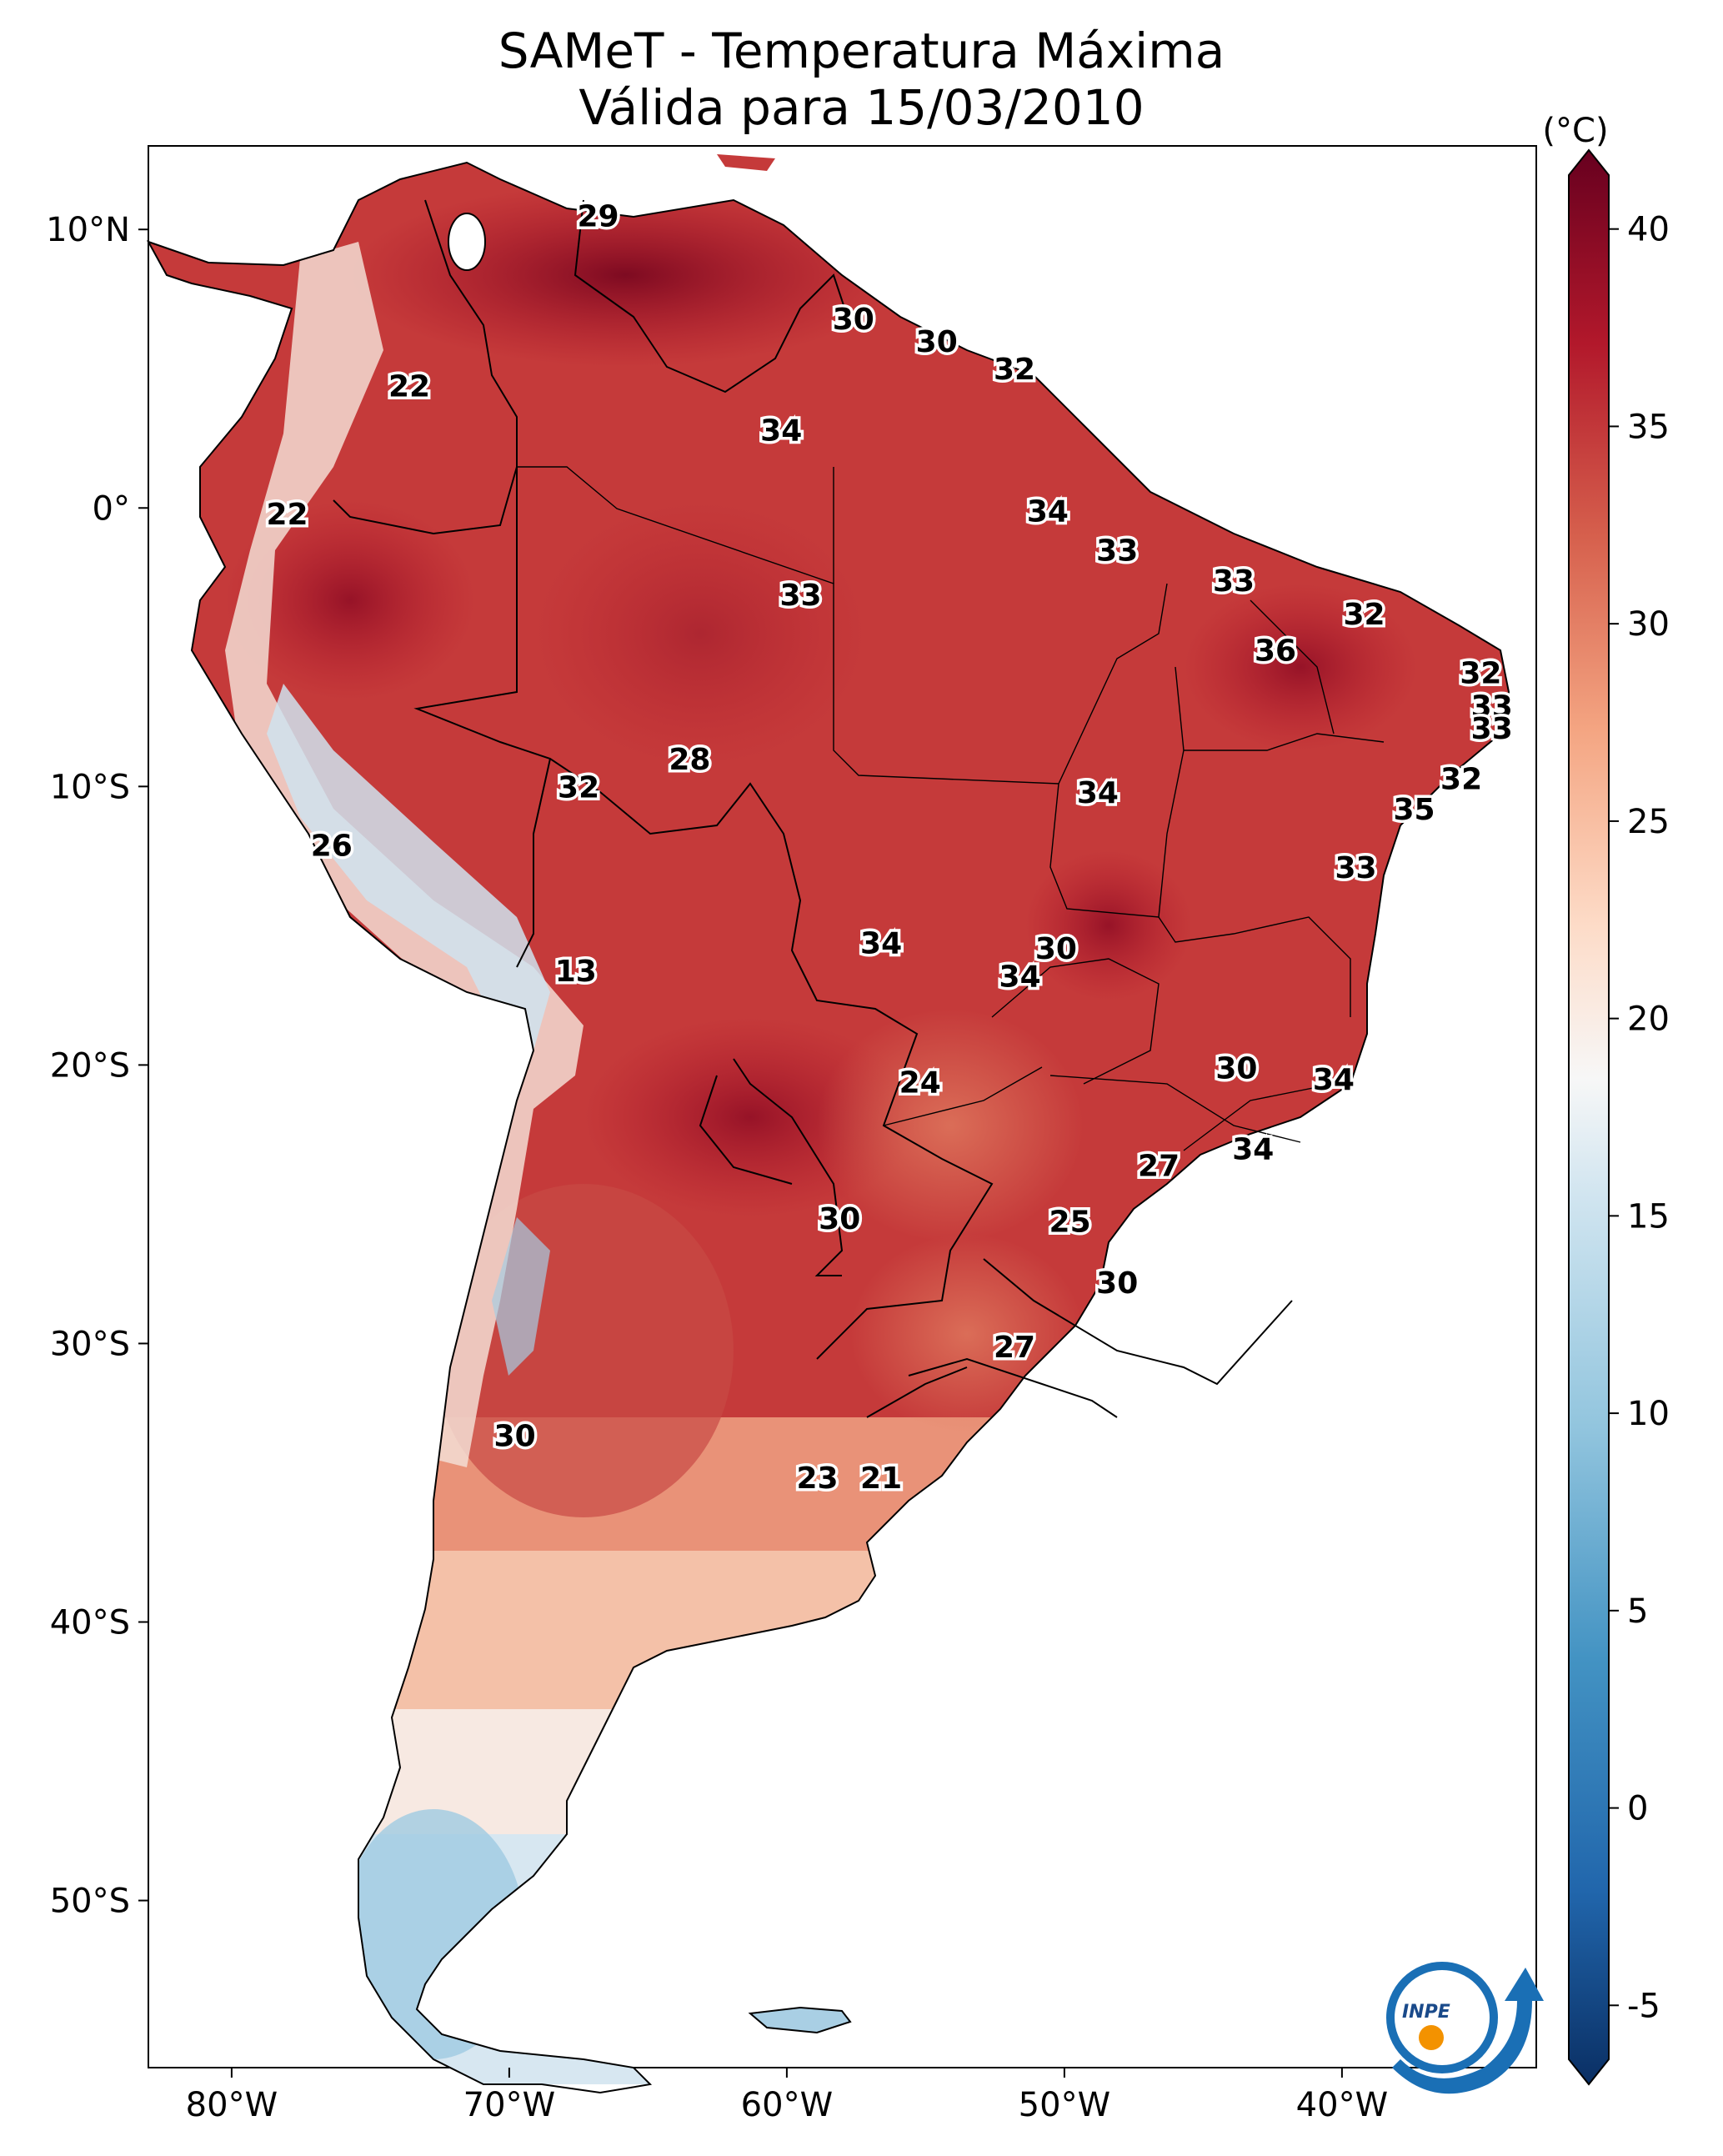 Image resolution: width=1723 pixels, height=2156 pixels. What do you see at coordinates (1648, 1020) in the screenshot?
I see `colorbar-tick-label: 20` at bounding box center [1648, 1020].